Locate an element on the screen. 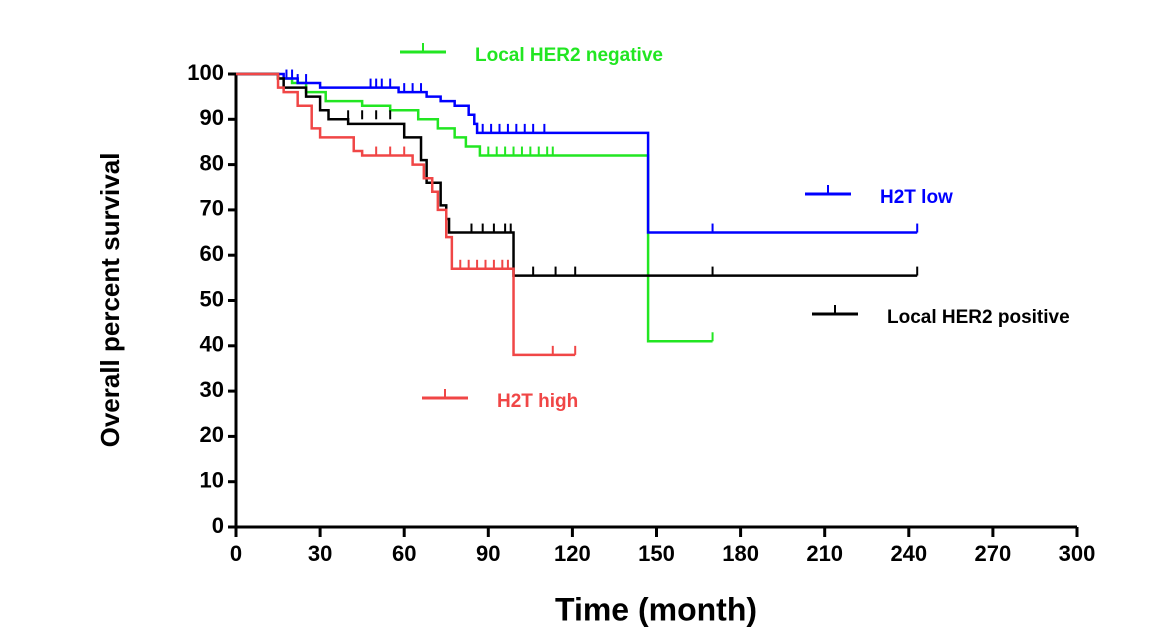 The image size is (1162, 638). legend-label: Local HER2 positive is located at coordinates (978, 317).